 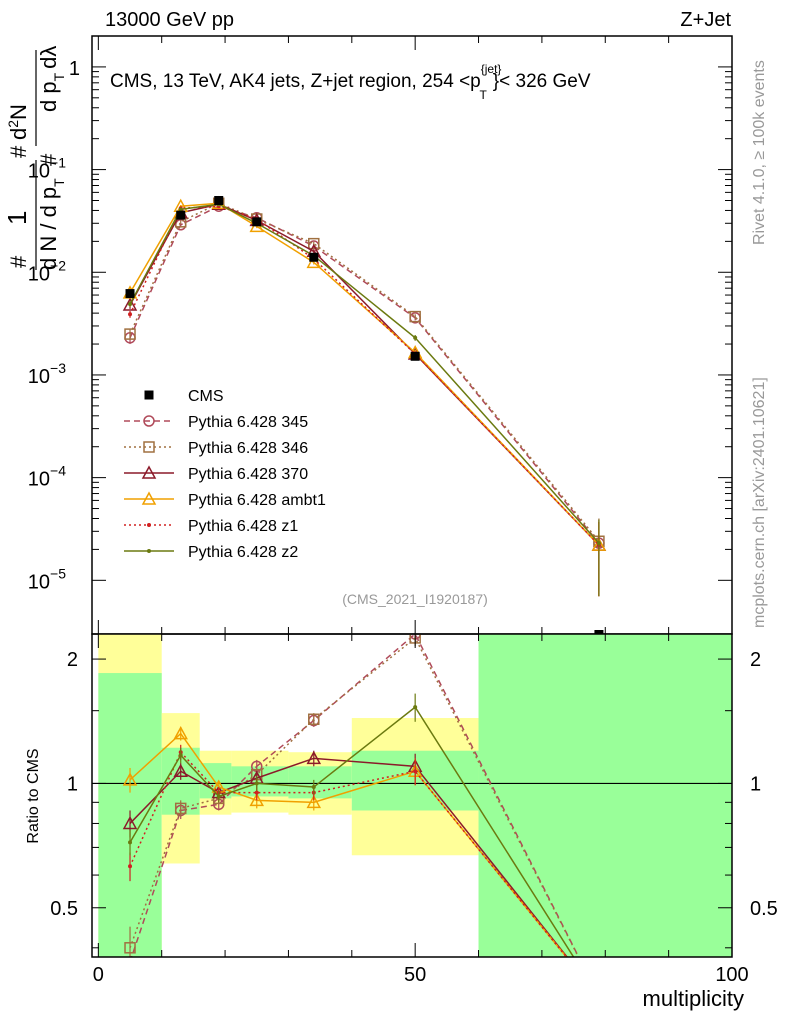 I want to click on legend-entry: Pythia 6.428 ambt1, so click(x=225, y=500).